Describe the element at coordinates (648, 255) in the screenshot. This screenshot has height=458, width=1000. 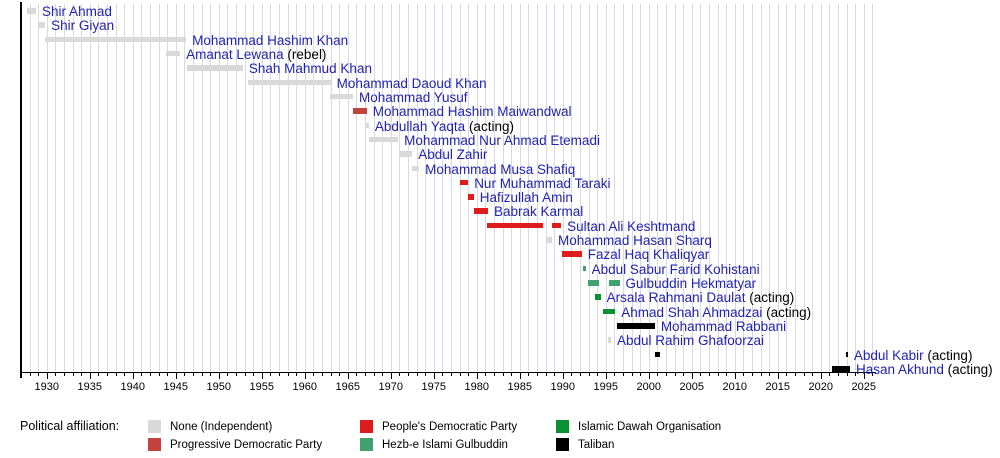
I see `person-name-link: Fazal Haq Khaliqyar` at that location.